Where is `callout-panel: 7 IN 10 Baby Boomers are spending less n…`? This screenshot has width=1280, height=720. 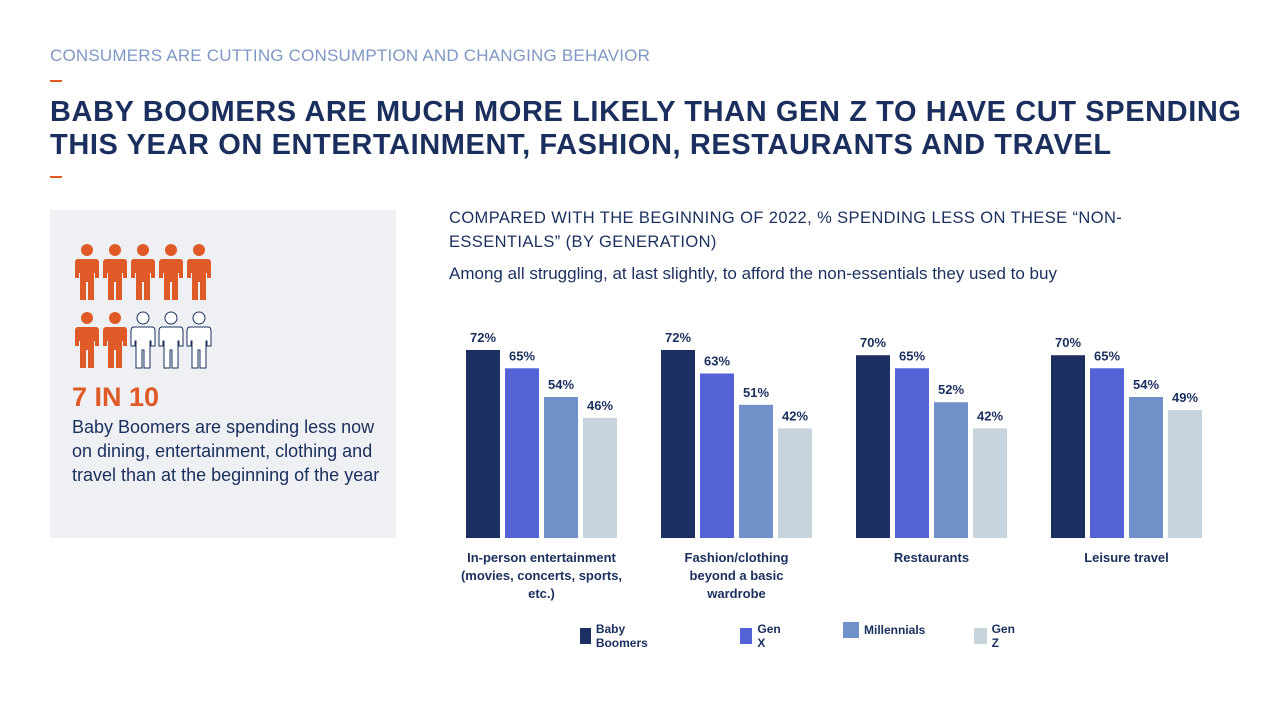
callout-panel: 7 IN 10 Baby Boomers are spending less n… is located at coordinates (223, 374).